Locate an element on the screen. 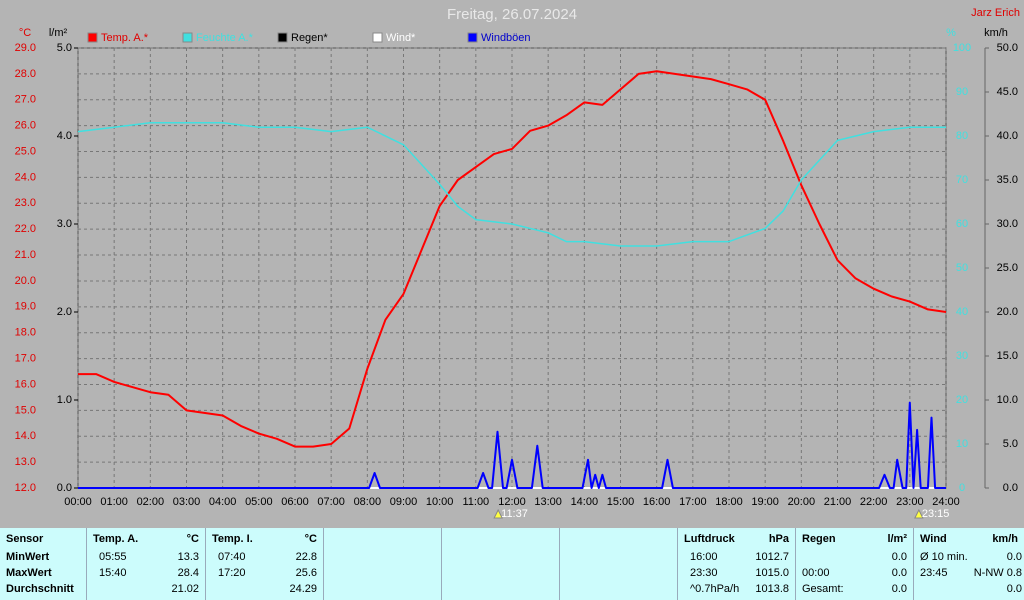 Image resolution: width=1024 pixels, height=600 pixels. x-tick-label: 06:00 is located at coordinates (295, 502).